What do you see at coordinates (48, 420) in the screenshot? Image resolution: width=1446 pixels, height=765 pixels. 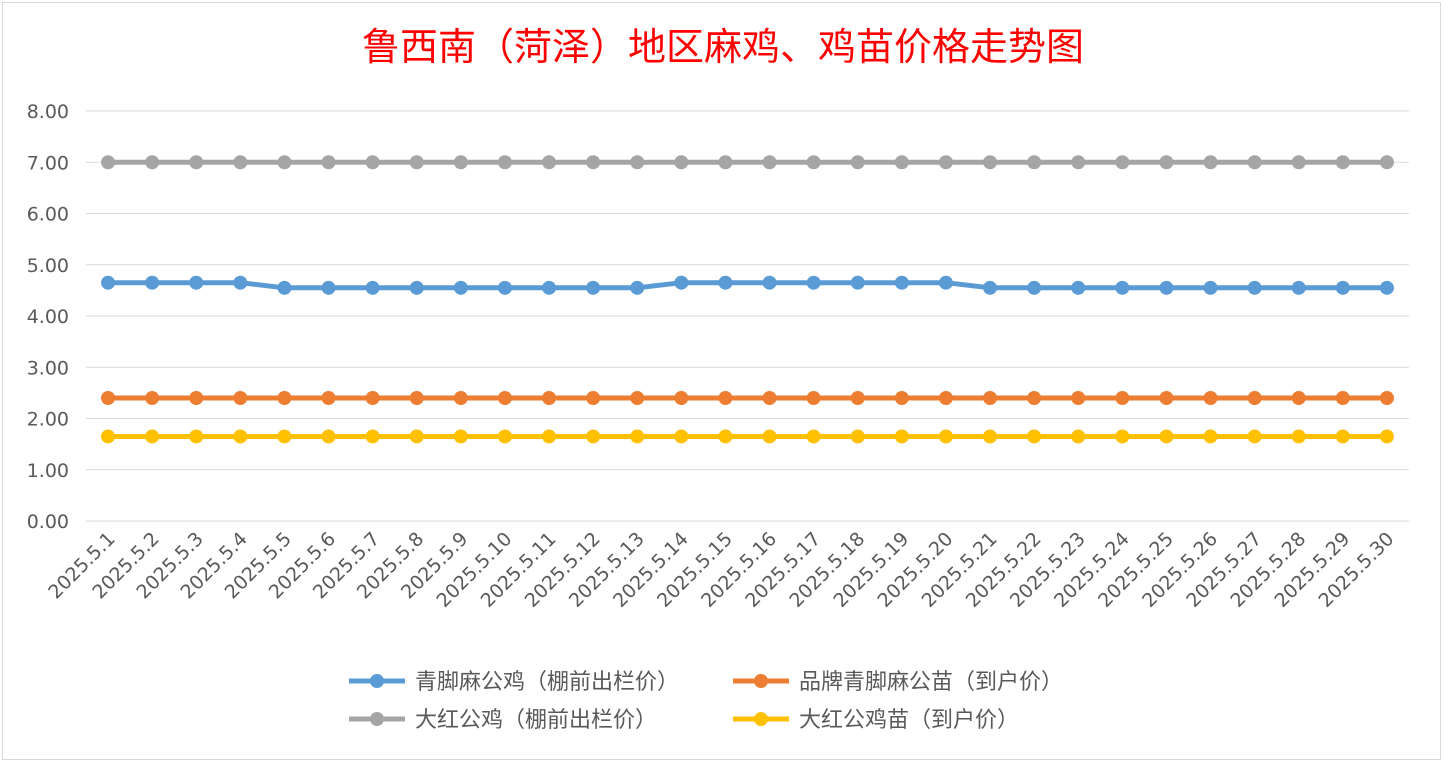 I see `y-tick-label: 2.00` at bounding box center [48, 420].